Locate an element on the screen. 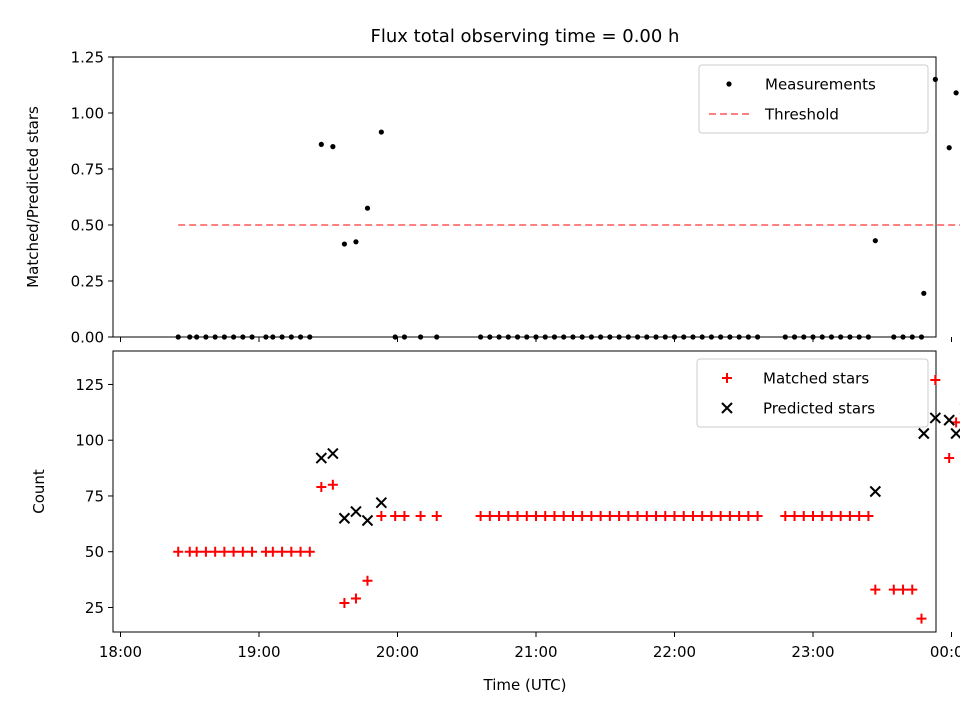 Image resolution: width=960 pixels, height=720 pixels. x-tick-label: 22:00 is located at coordinates (674, 652).